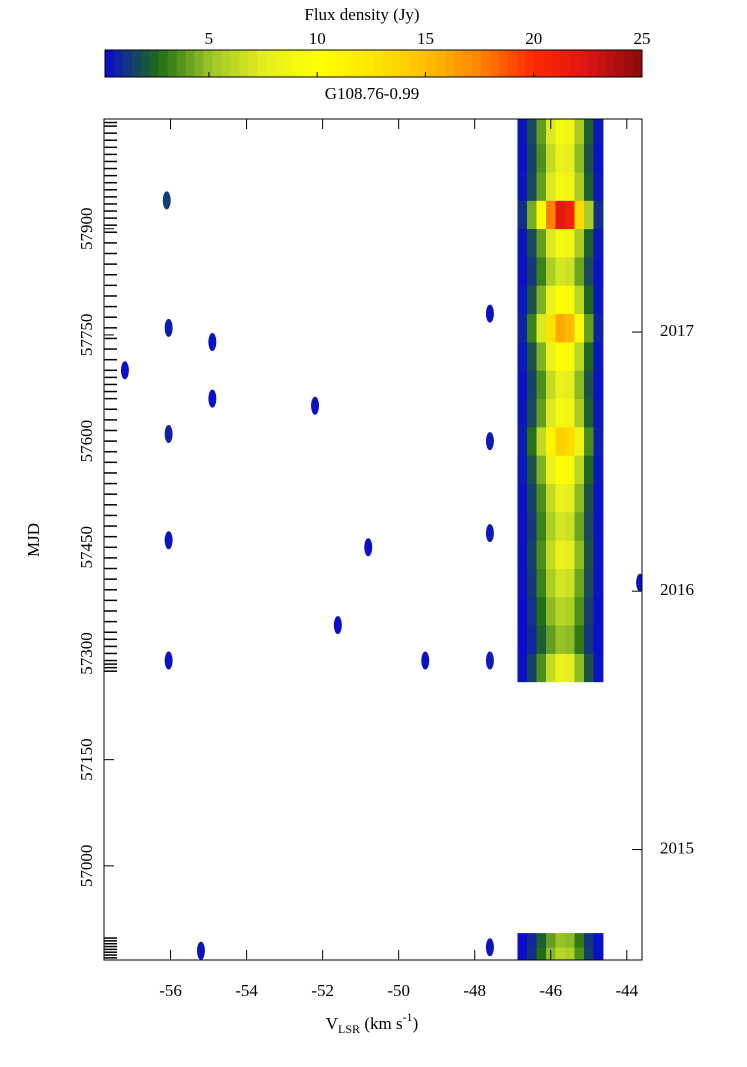 This screenshot has height=1067, width=747. What do you see at coordinates (408, 1017) in the screenshot?
I see `x-label-sup: -1` at bounding box center [408, 1017].